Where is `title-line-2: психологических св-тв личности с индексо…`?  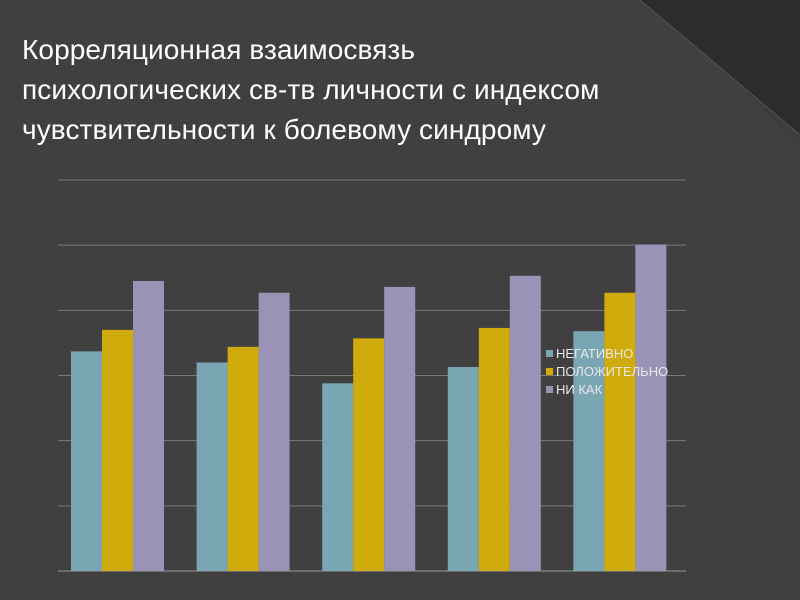 title-line-2: психологических св-тв личности с индексо… is located at coordinates (311, 89).